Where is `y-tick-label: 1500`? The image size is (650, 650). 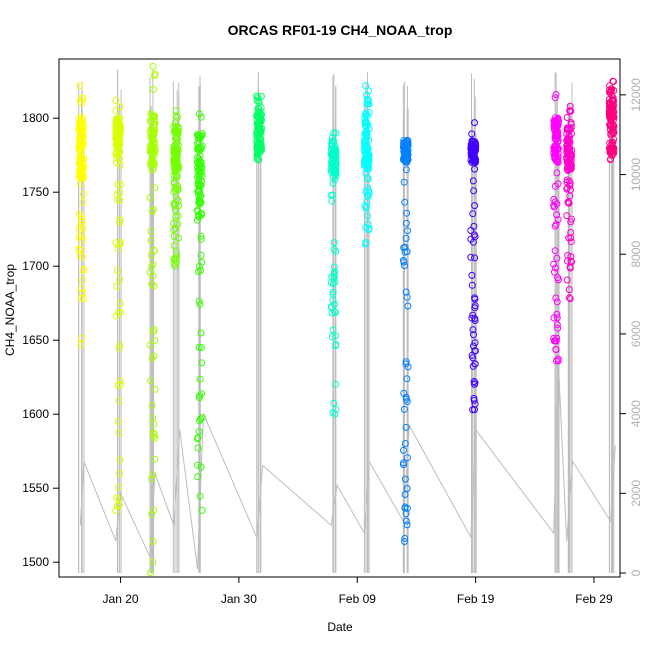
y-tick-label: 1500 is located at coordinates (35, 562).